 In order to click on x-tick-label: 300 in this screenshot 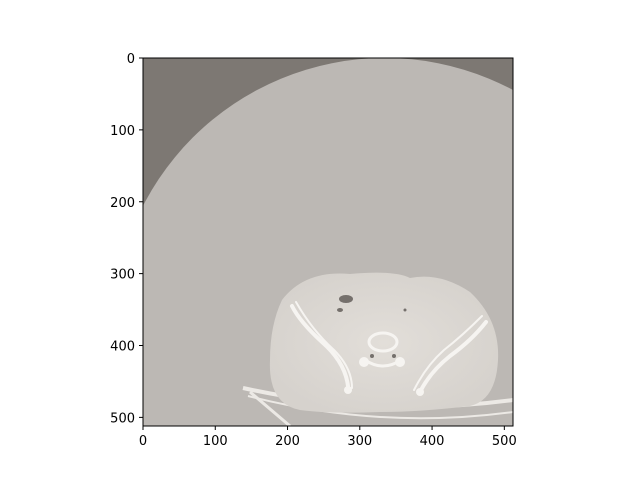, I will do `click(359, 441)`.